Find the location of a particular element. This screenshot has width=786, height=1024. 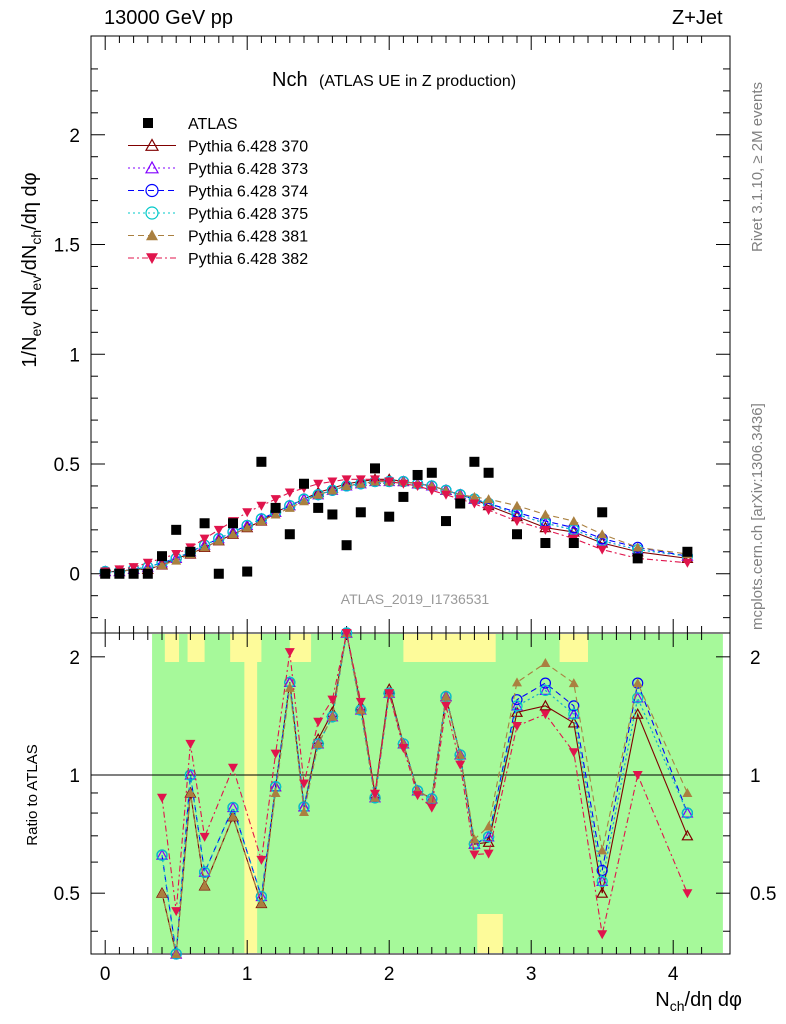

legend-label: ATLAS is located at coordinates (213, 124).